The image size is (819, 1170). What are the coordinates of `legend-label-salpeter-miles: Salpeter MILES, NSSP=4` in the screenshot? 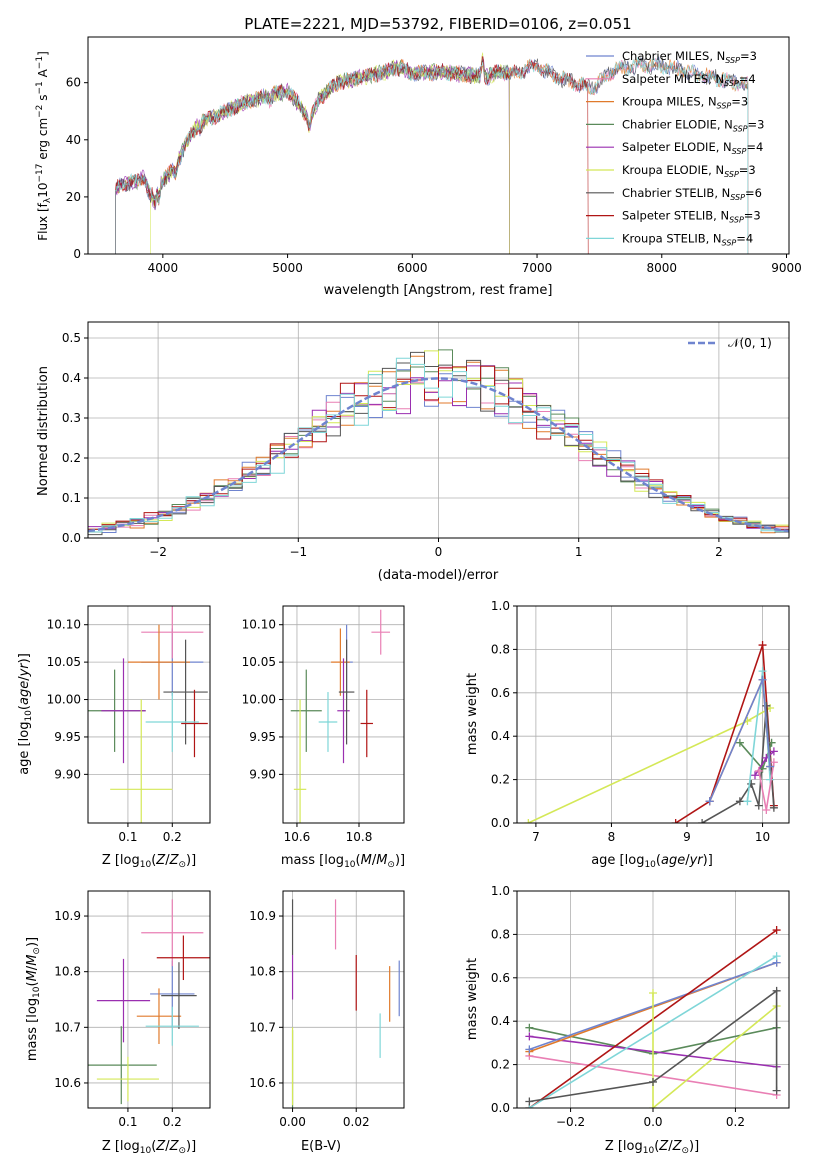 It's located at (689, 80).